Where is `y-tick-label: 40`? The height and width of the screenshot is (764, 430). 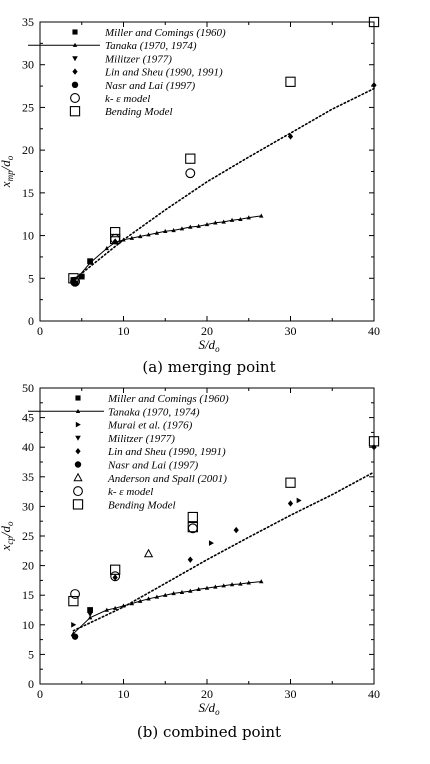 y-tick-label: 40 is located at coordinates (28, 447).